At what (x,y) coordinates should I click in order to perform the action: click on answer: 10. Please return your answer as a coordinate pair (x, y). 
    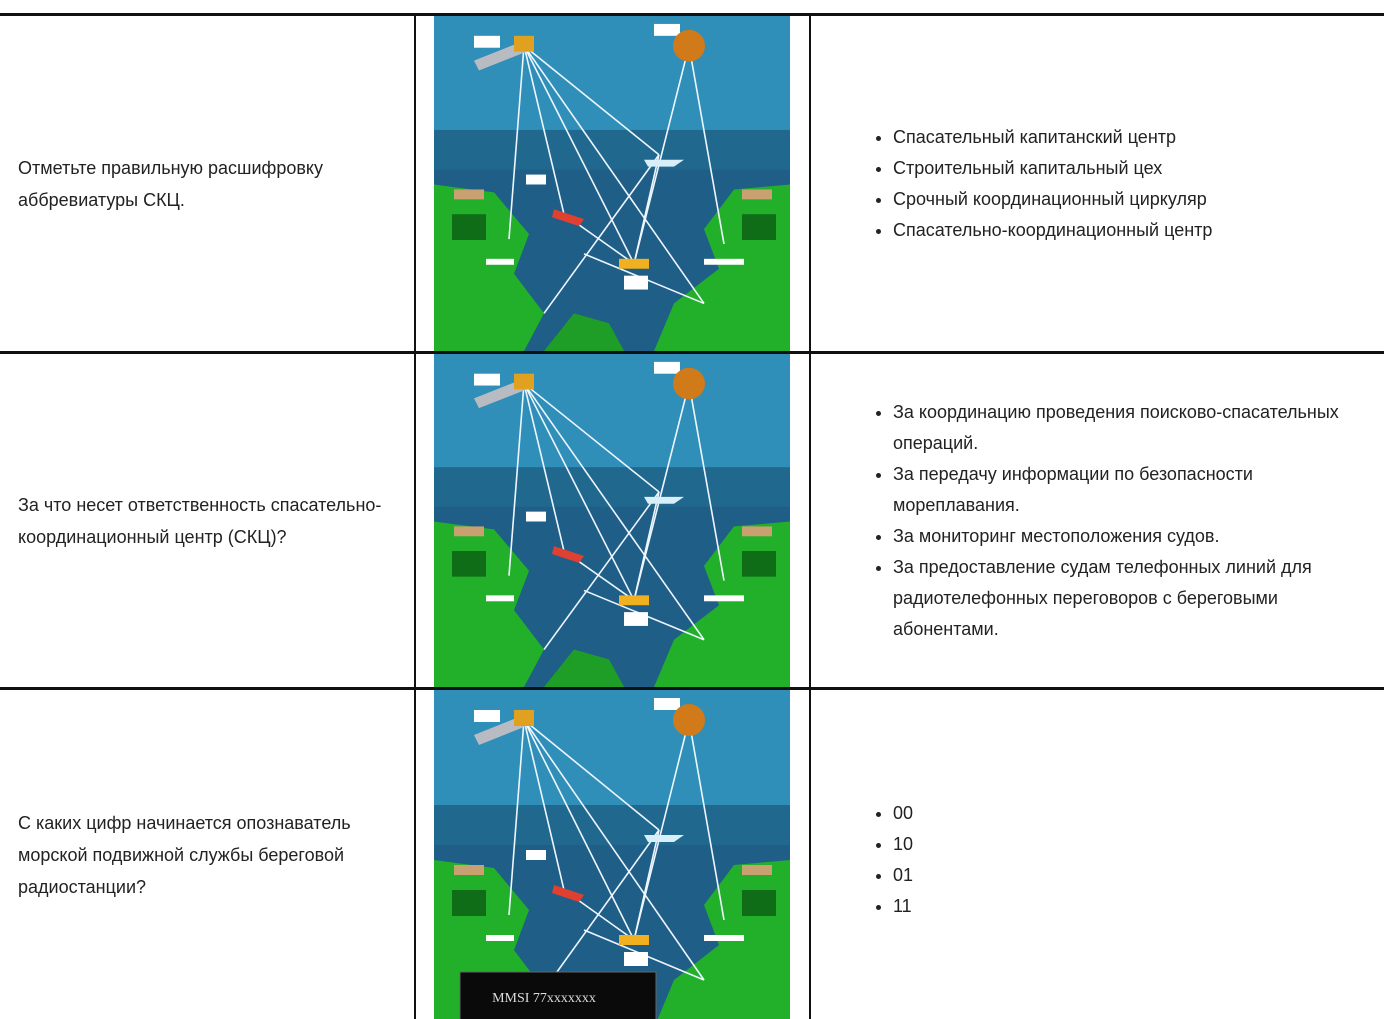
    Looking at the image, I should click on (903, 844).